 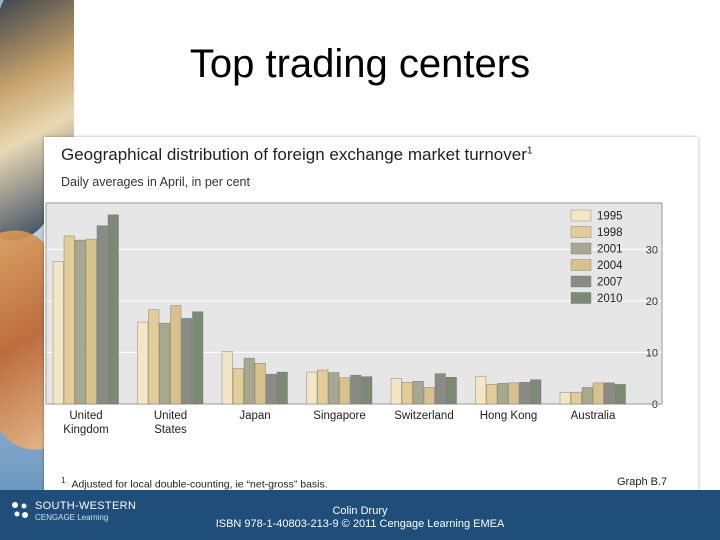 I want to click on footer-bar, so click(x=360, y=515).